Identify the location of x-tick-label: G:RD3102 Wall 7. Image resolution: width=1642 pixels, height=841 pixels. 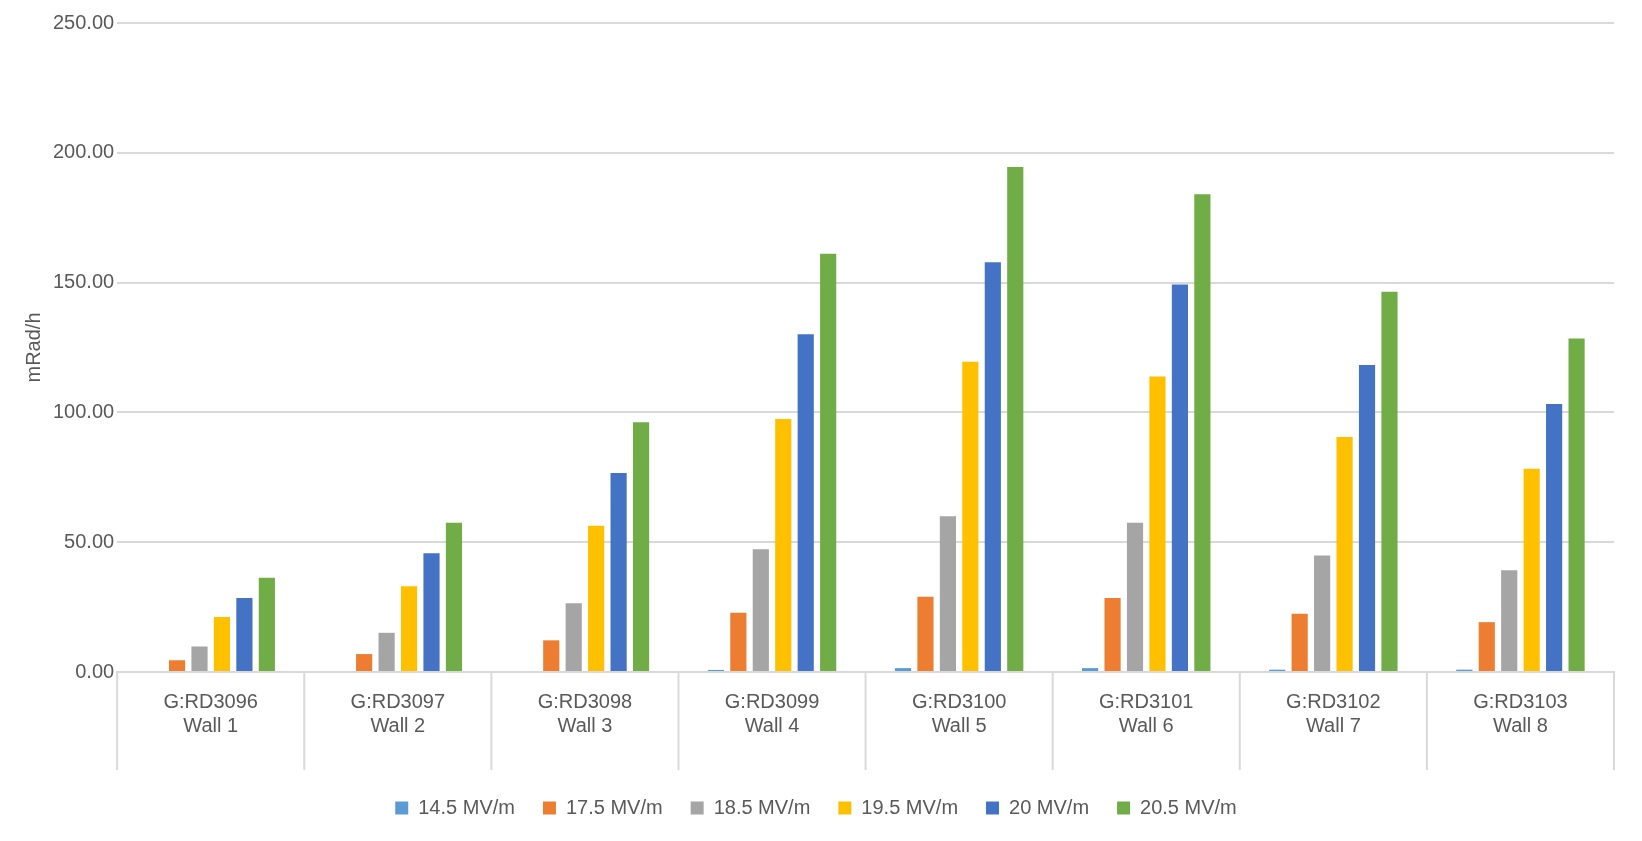
(1333, 712).